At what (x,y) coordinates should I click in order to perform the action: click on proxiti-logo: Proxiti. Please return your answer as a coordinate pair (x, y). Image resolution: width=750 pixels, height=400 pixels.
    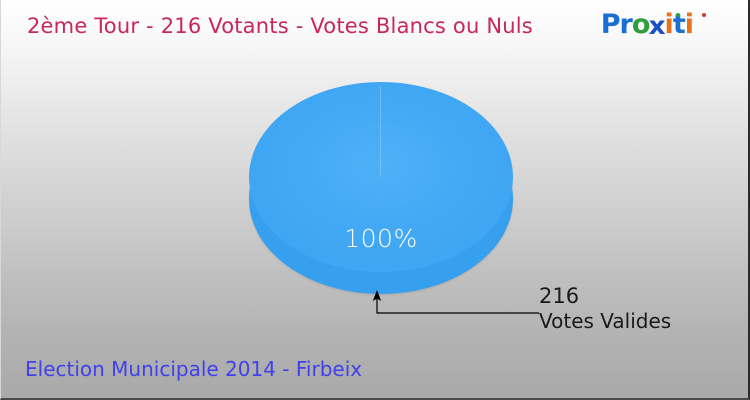
    Looking at the image, I should click on (653, 24).